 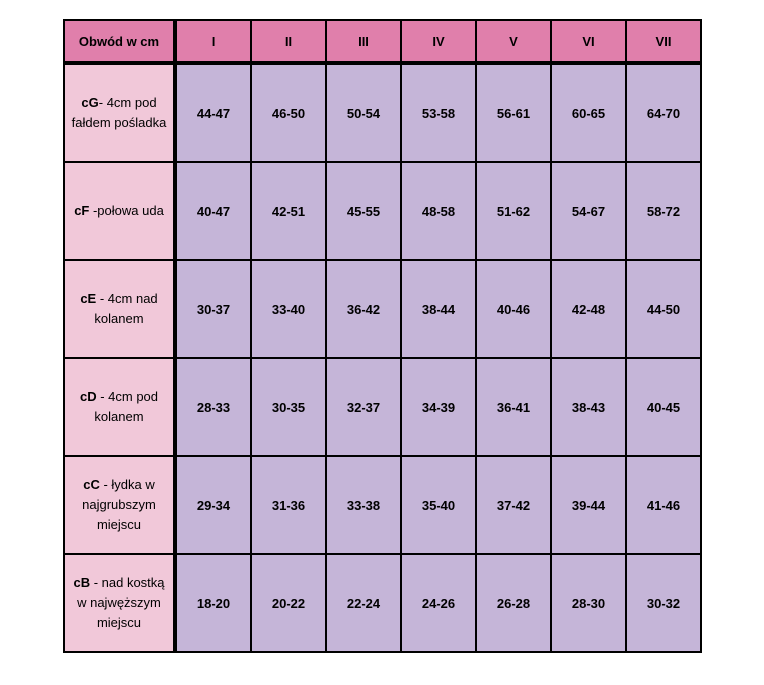 What do you see at coordinates (513, 309) in the screenshot?
I see `table-cell: 40-46` at bounding box center [513, 309].